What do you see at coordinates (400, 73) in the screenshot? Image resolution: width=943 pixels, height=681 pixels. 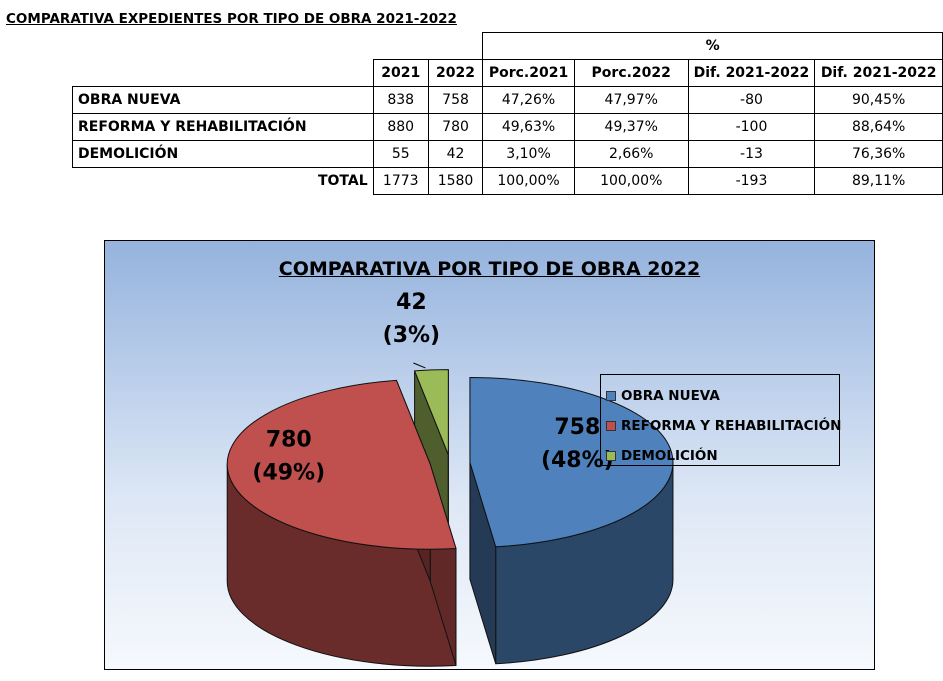 I see `col-header: 2021` at bounding box center [400, 73].